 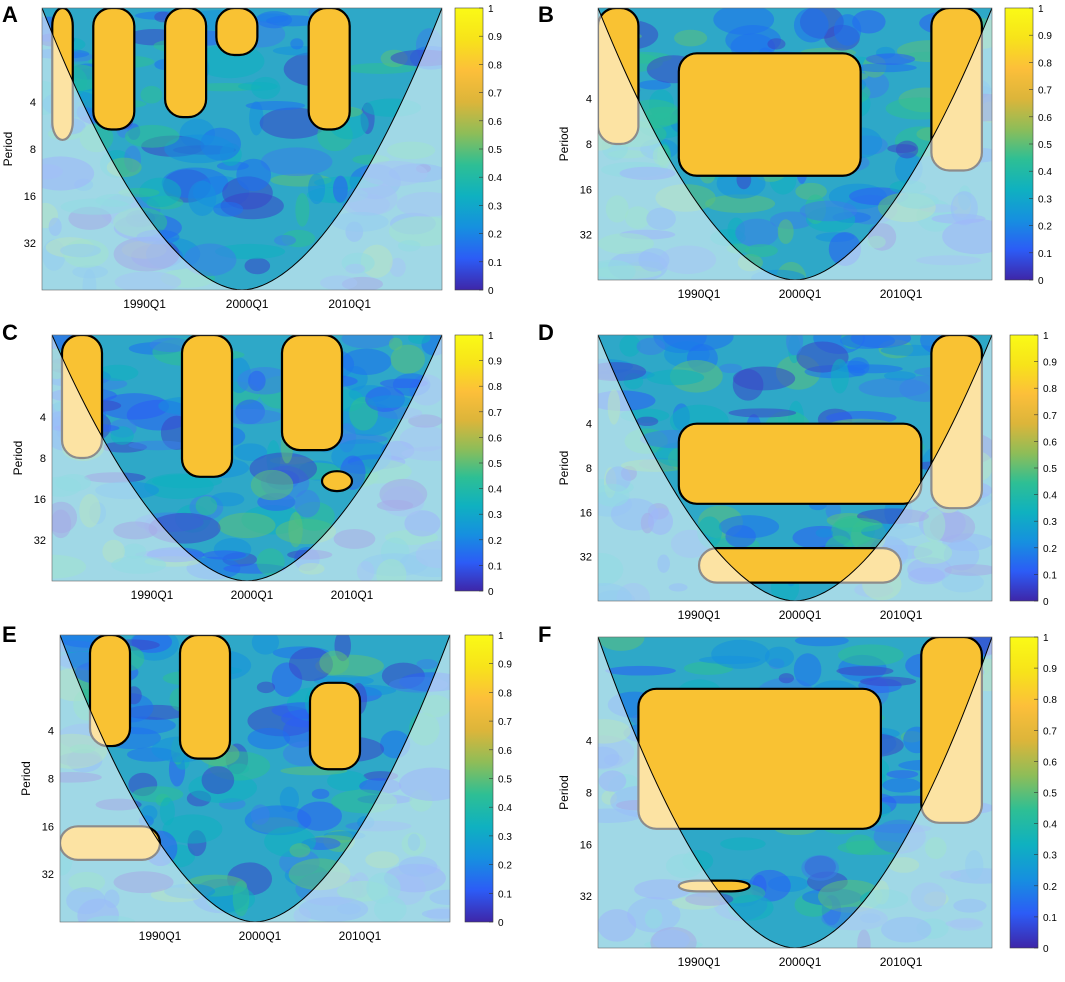 What do you see at coordinates (546, 14) in the screenshot?
I see `panel-letter: B` at bounding box center [546, 14].